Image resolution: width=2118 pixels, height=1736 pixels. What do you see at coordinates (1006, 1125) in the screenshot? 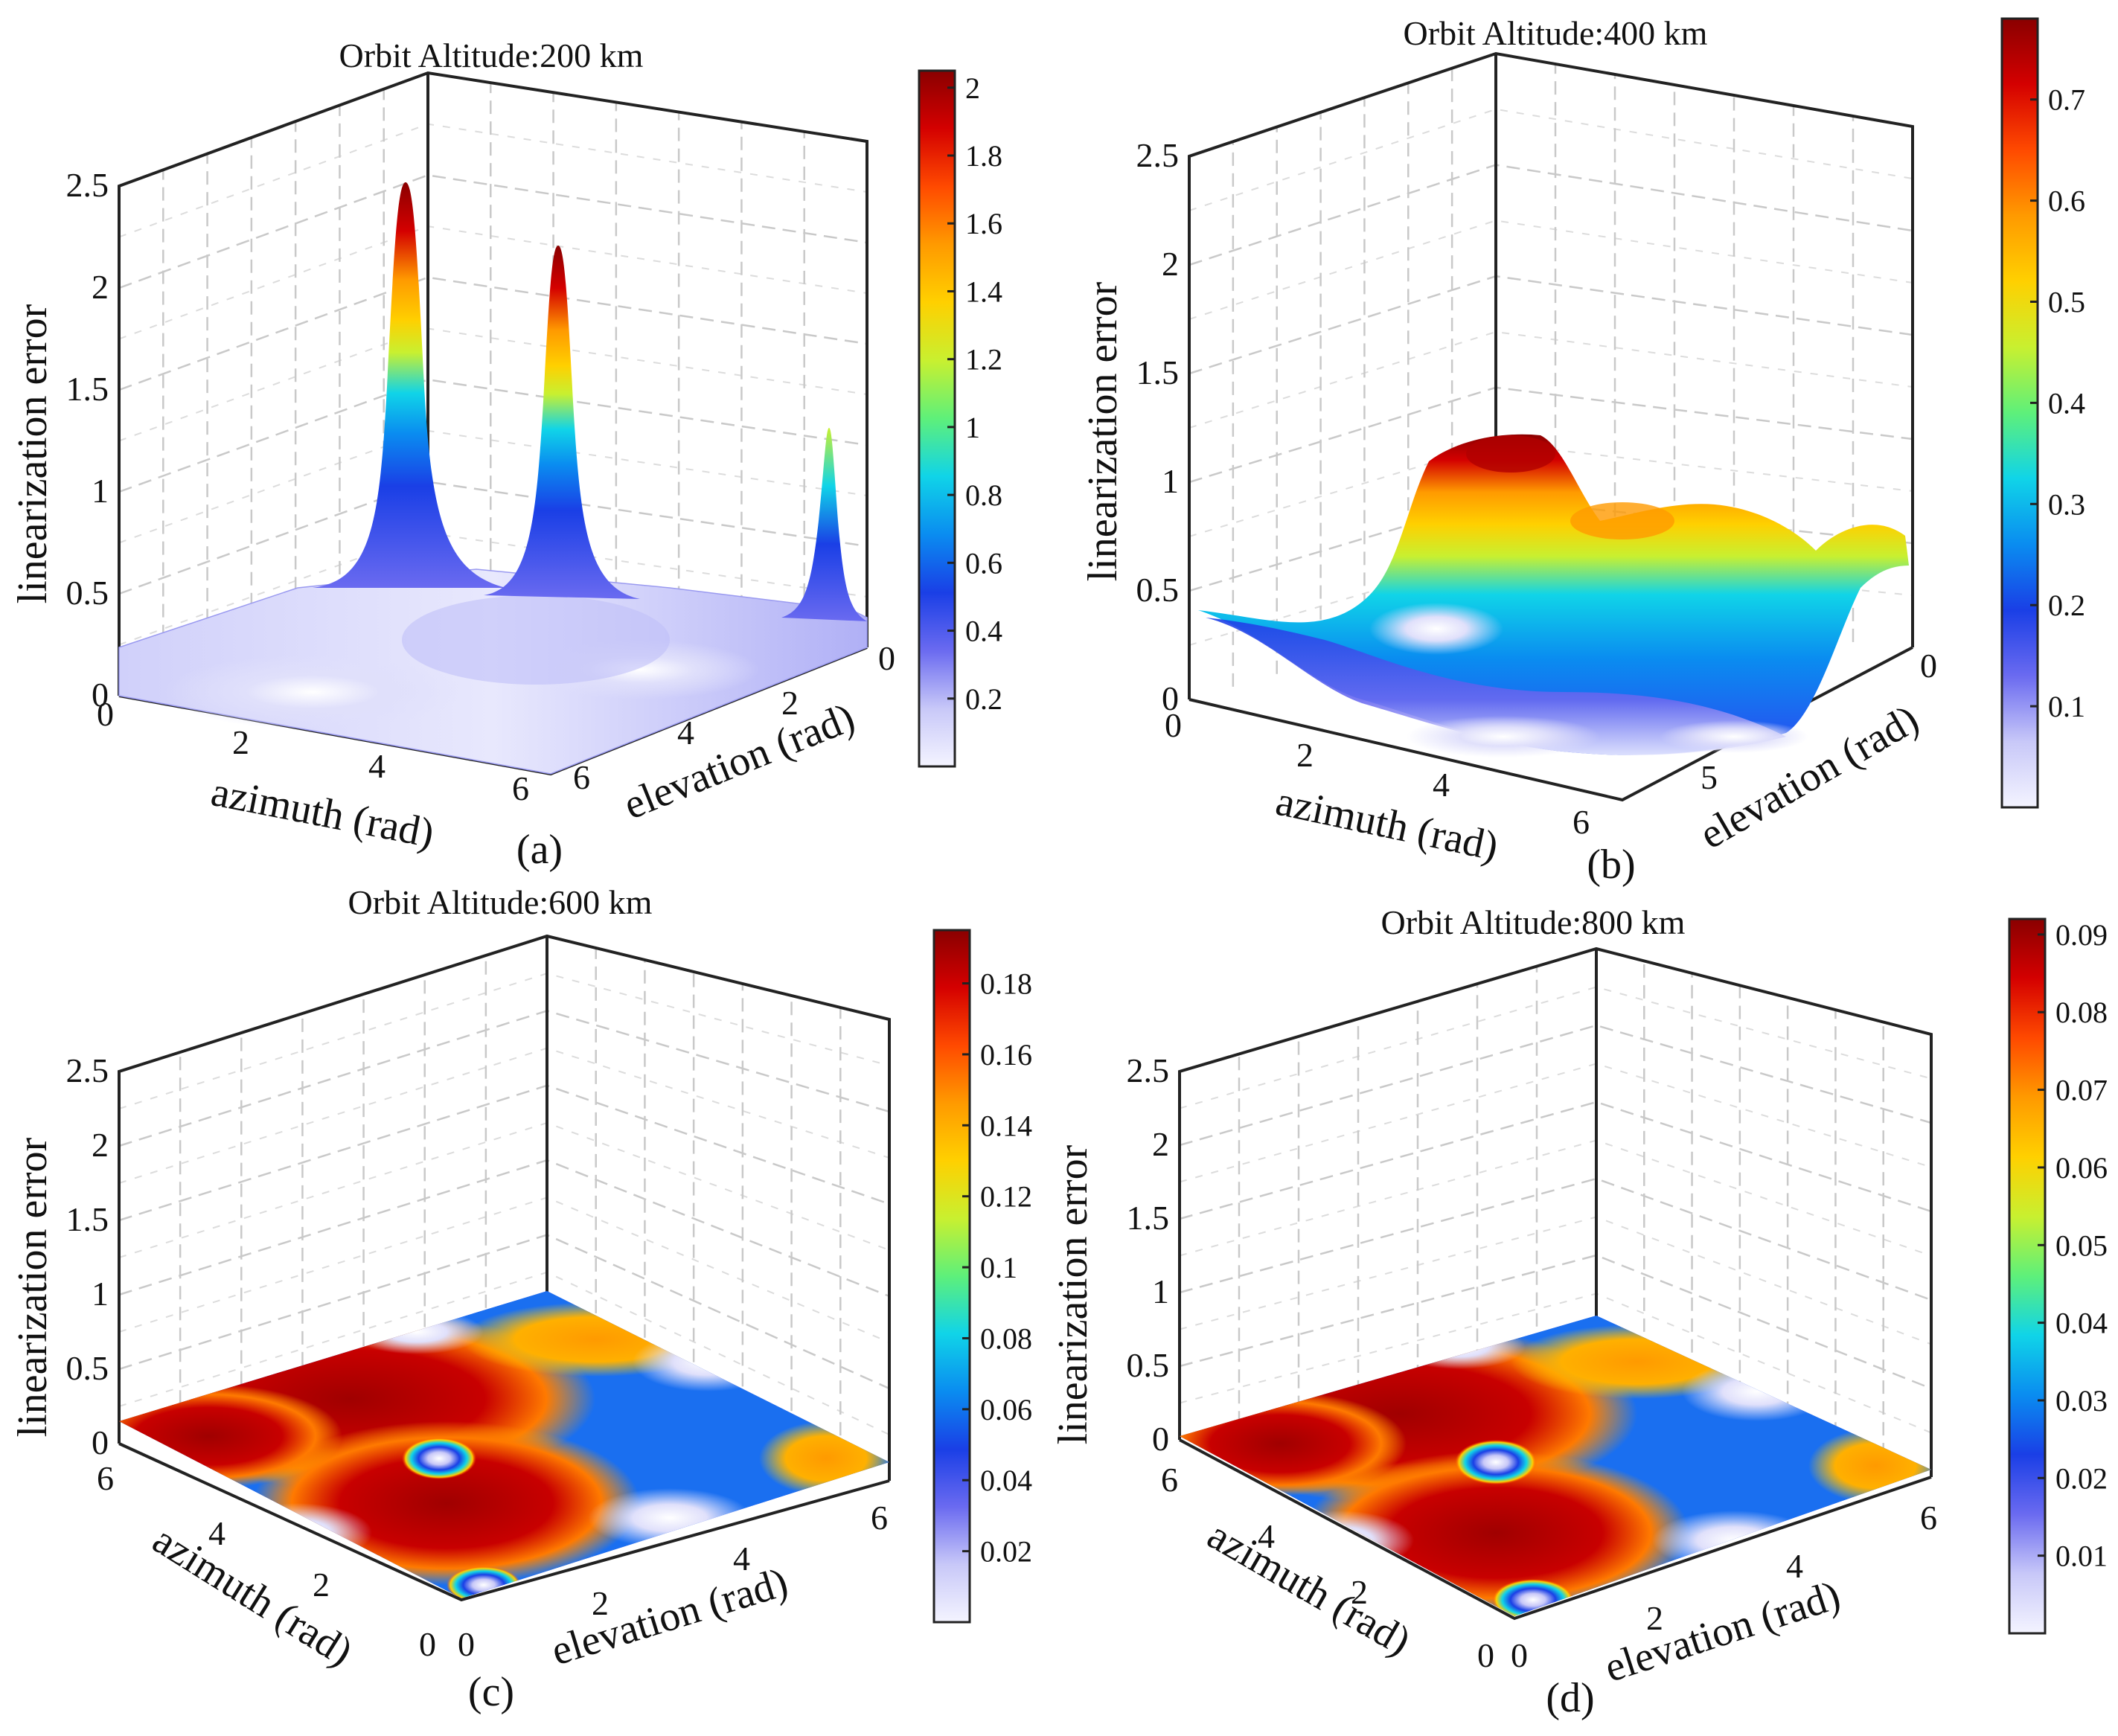
I see `colorbar-tick-label: 0.14` at bounding box center [1006, 1125].